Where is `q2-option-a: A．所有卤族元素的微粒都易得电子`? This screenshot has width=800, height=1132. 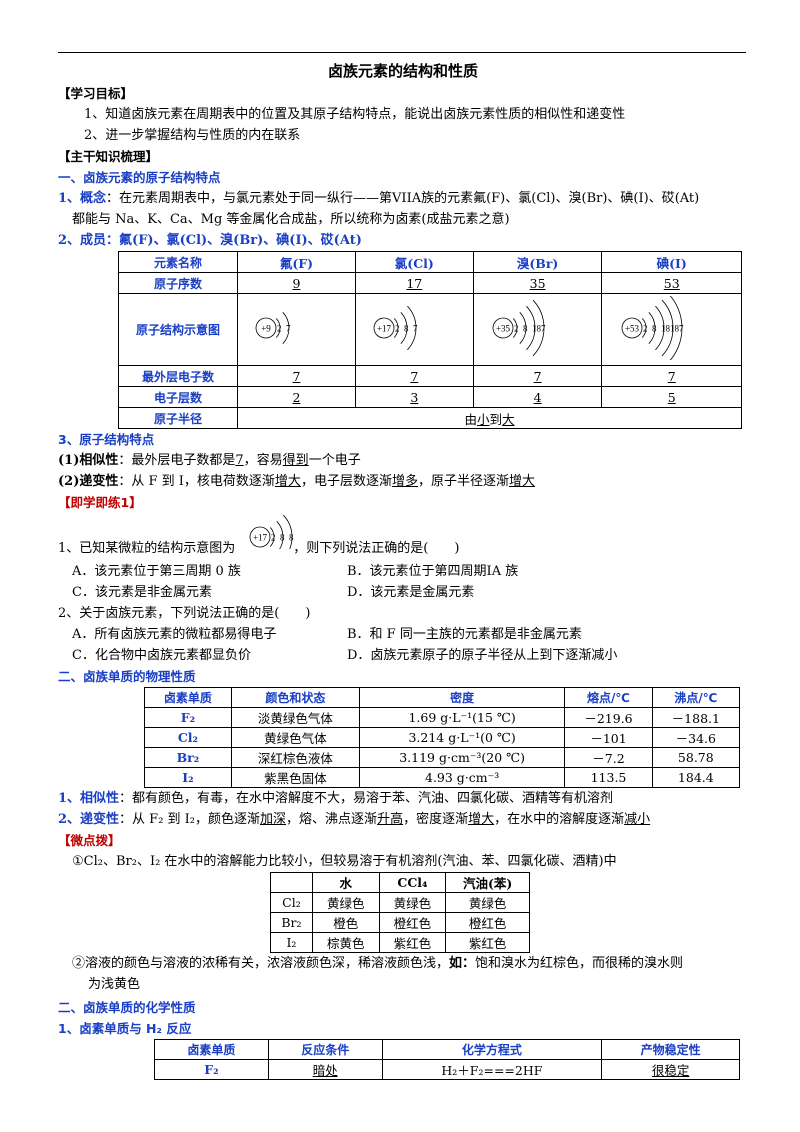 q2-option-a: A．所有卤族元素的微粒都易得电子 is located at coordinates (174, 634).